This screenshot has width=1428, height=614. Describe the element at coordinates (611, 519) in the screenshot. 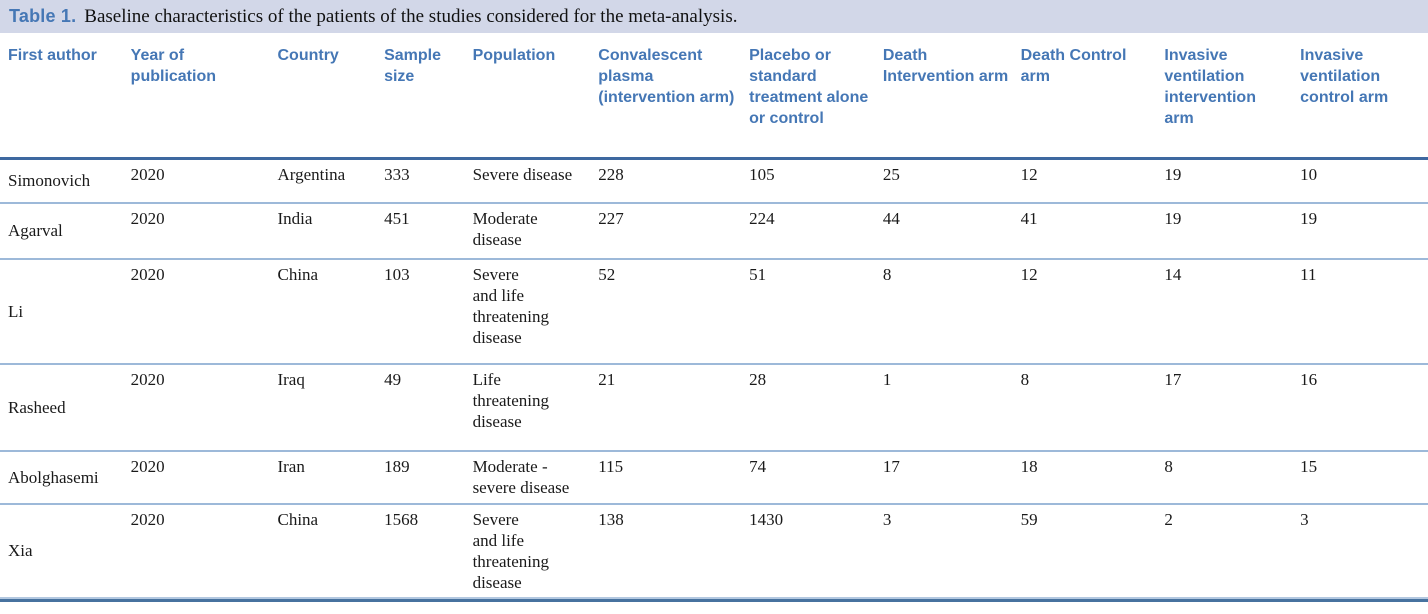

I see `table-cell: 138` at that location.